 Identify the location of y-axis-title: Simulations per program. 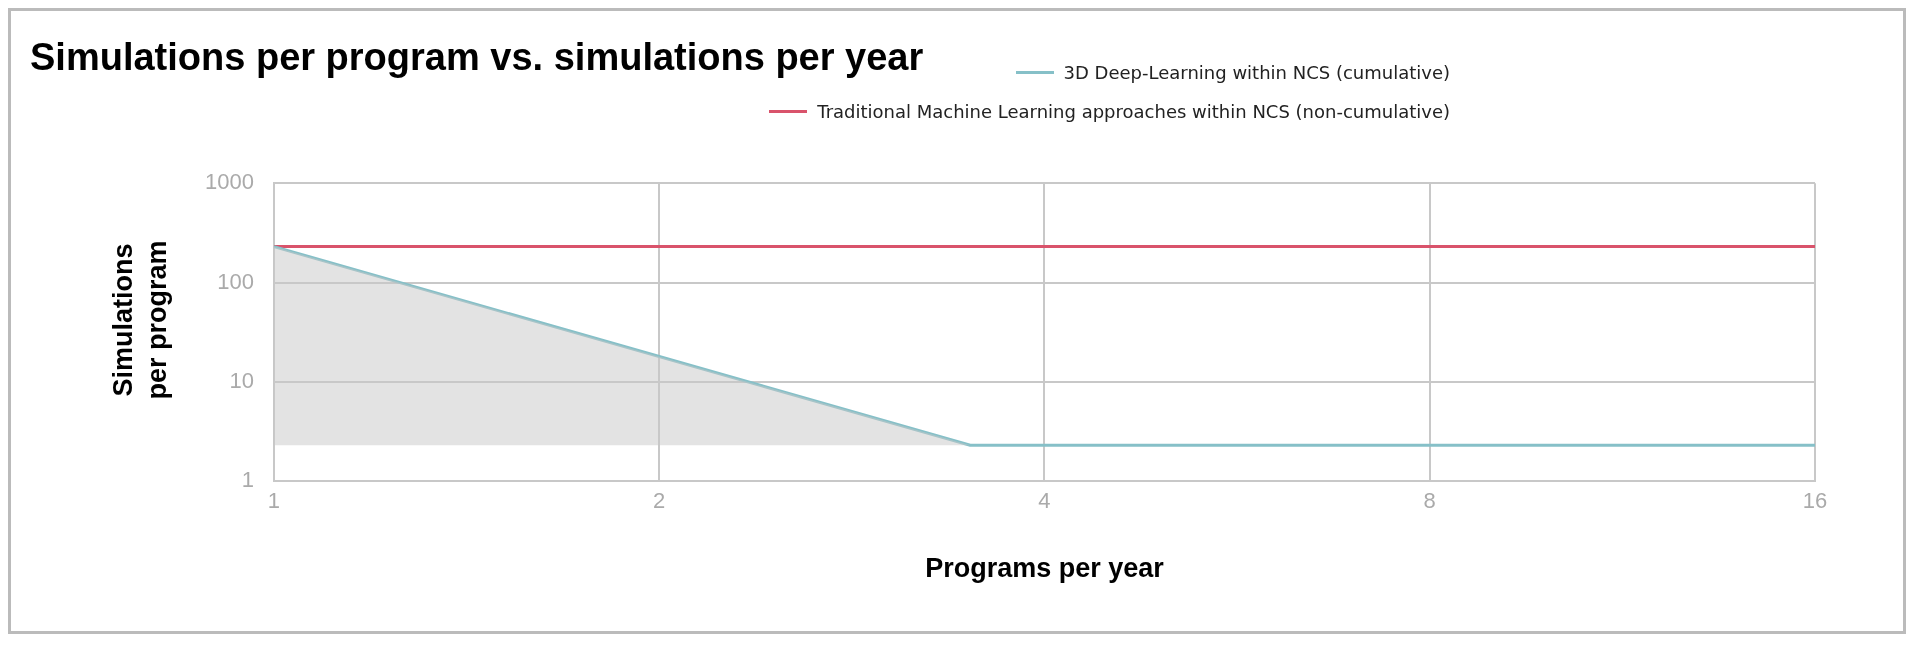
(140, 320).